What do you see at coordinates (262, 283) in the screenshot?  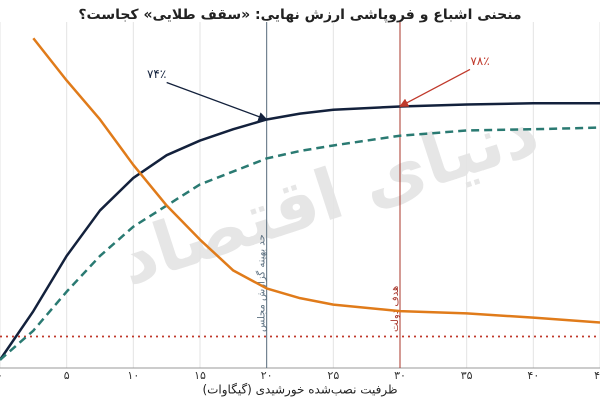 I see `reference-label: حد بهینه گزارش مجلس` at bounding box center [262, 283].